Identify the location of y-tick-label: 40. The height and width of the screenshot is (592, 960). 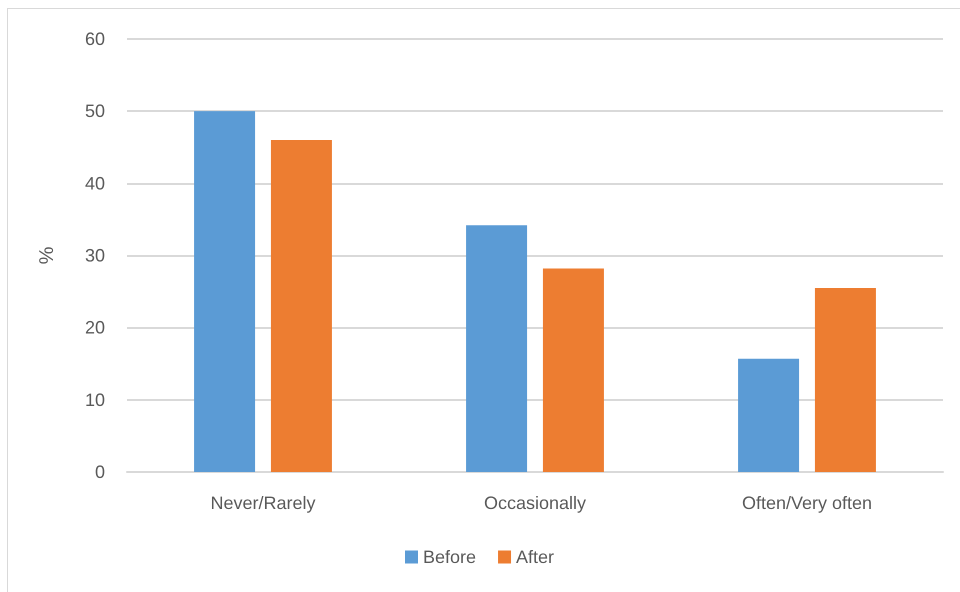
(94, 183).